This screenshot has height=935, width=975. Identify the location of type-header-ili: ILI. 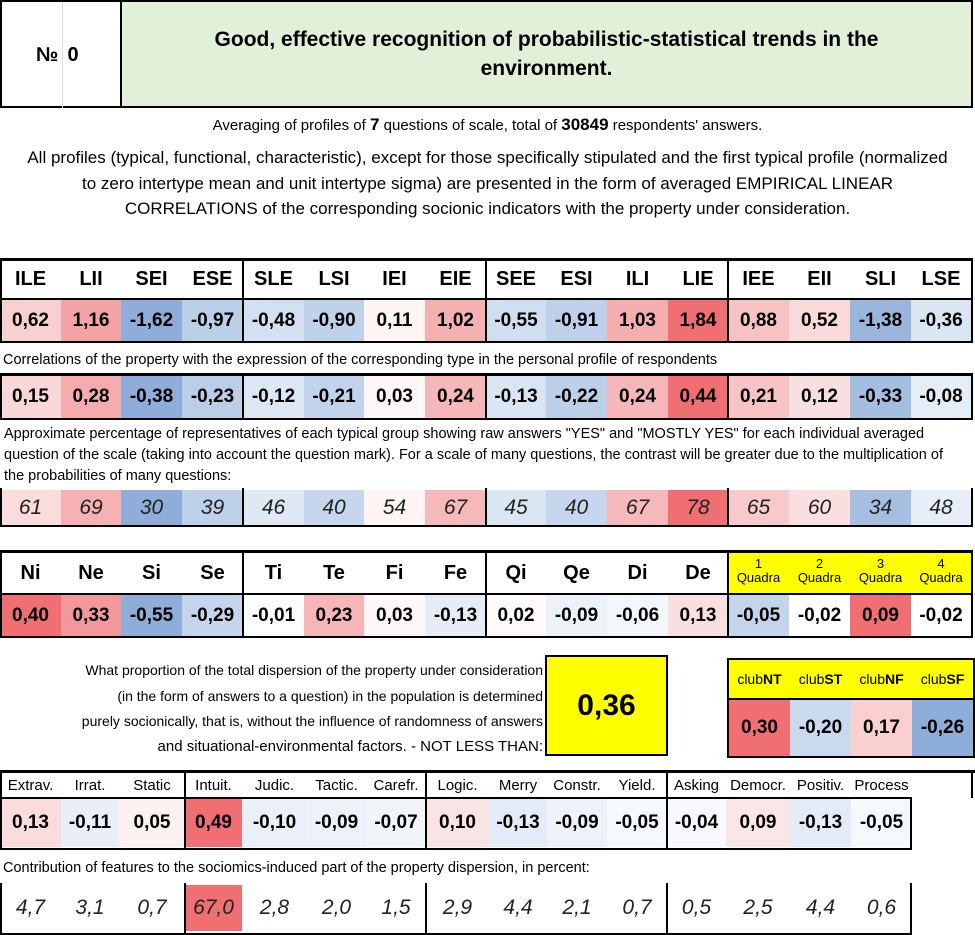
(637, 278).